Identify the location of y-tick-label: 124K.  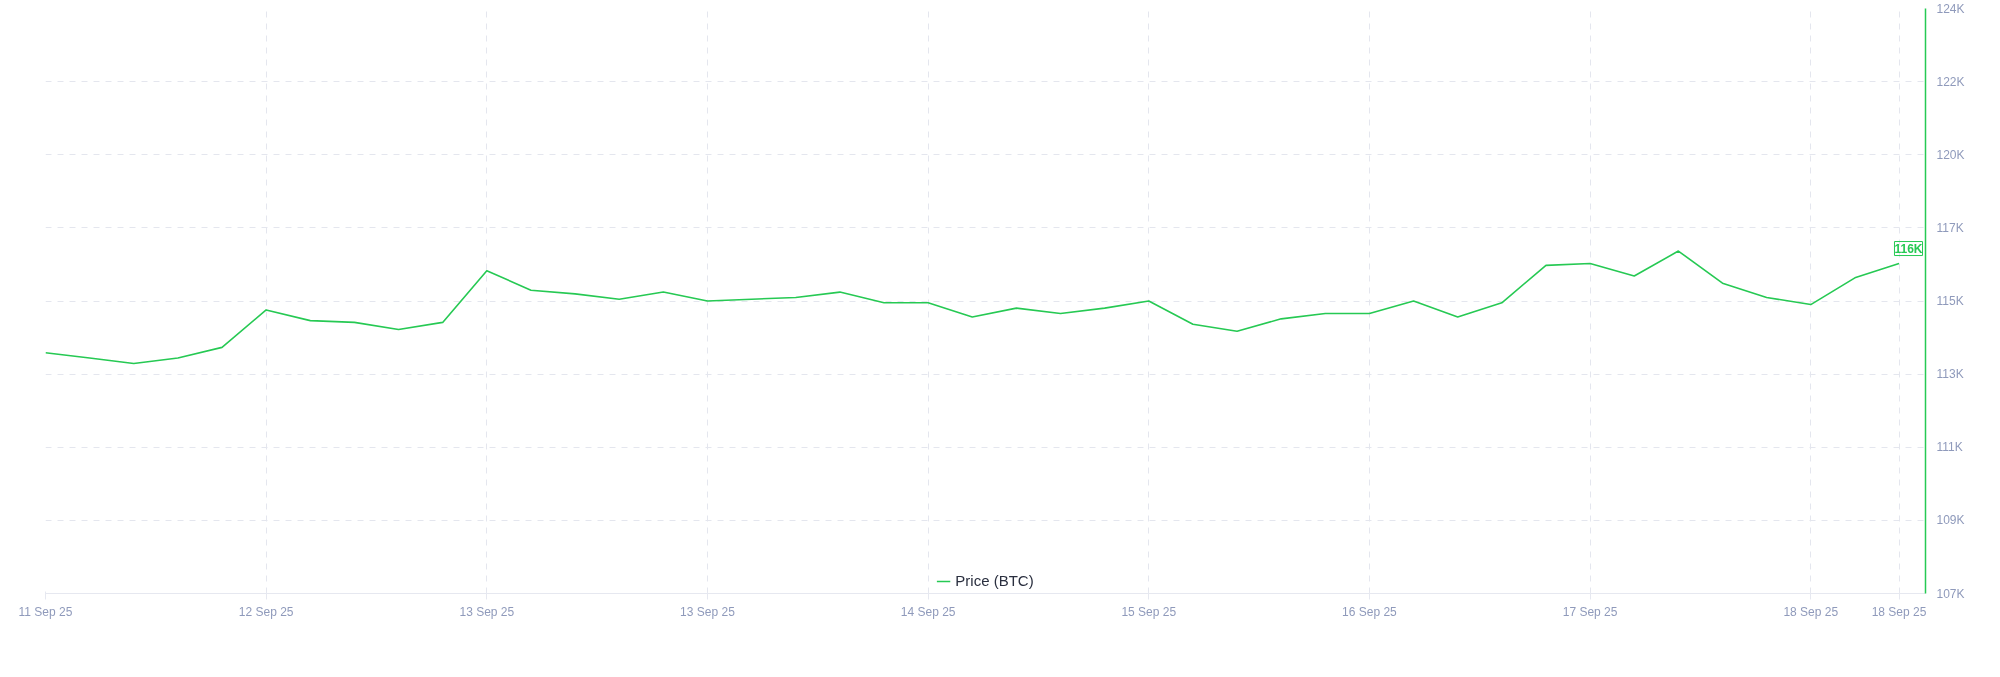
(1950, 8).